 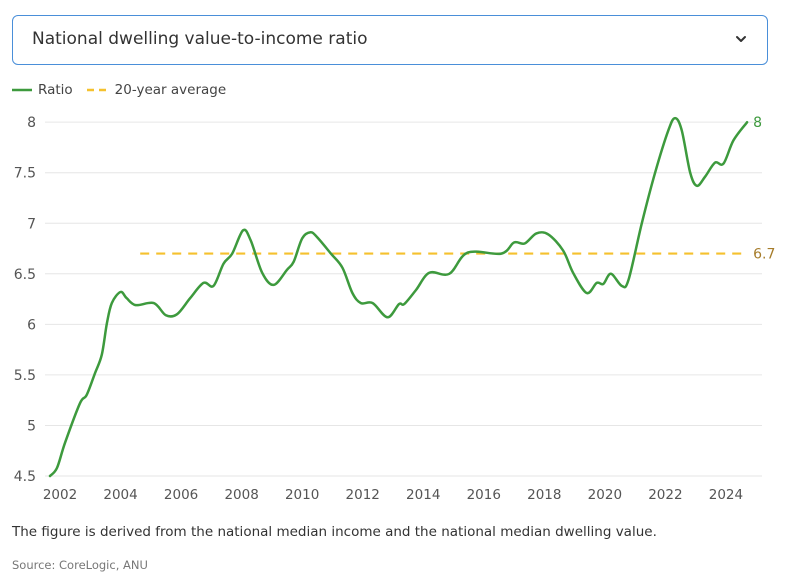 I want to click on x-tick-label: 2014, so click(x=423, y=495).